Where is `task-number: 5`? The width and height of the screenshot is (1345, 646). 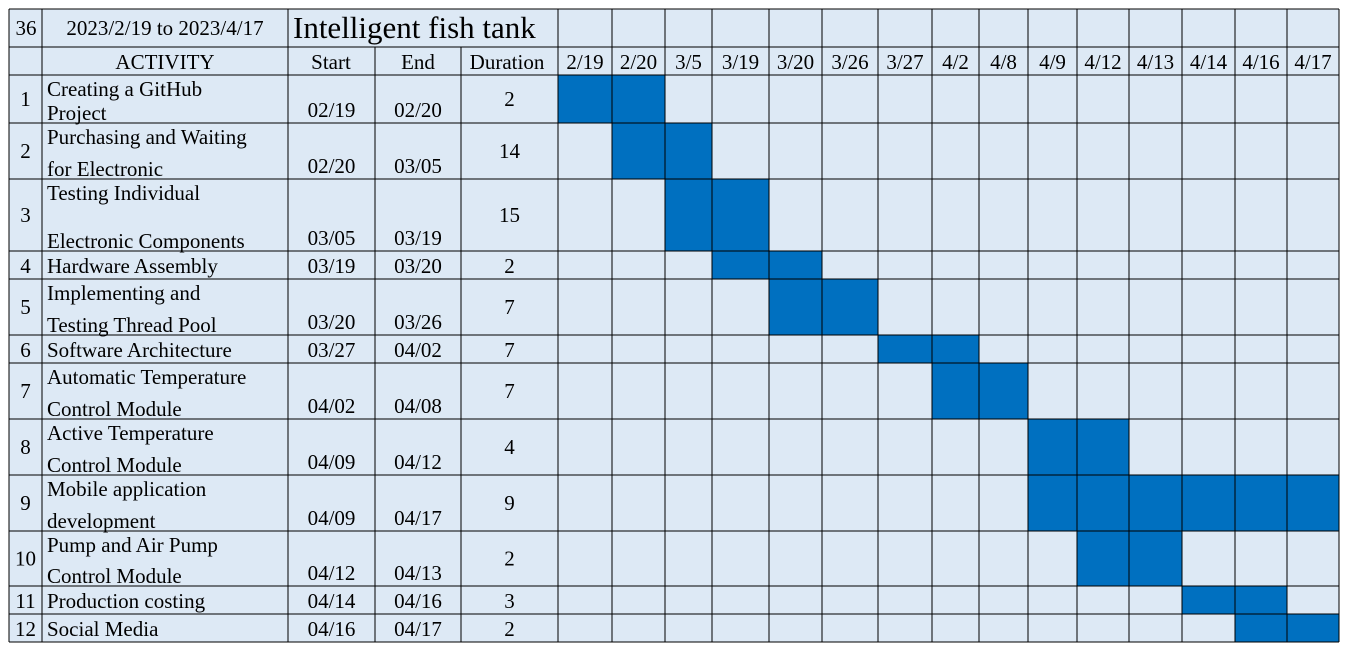 task-number: 5 is located at coordinates (25, 307).